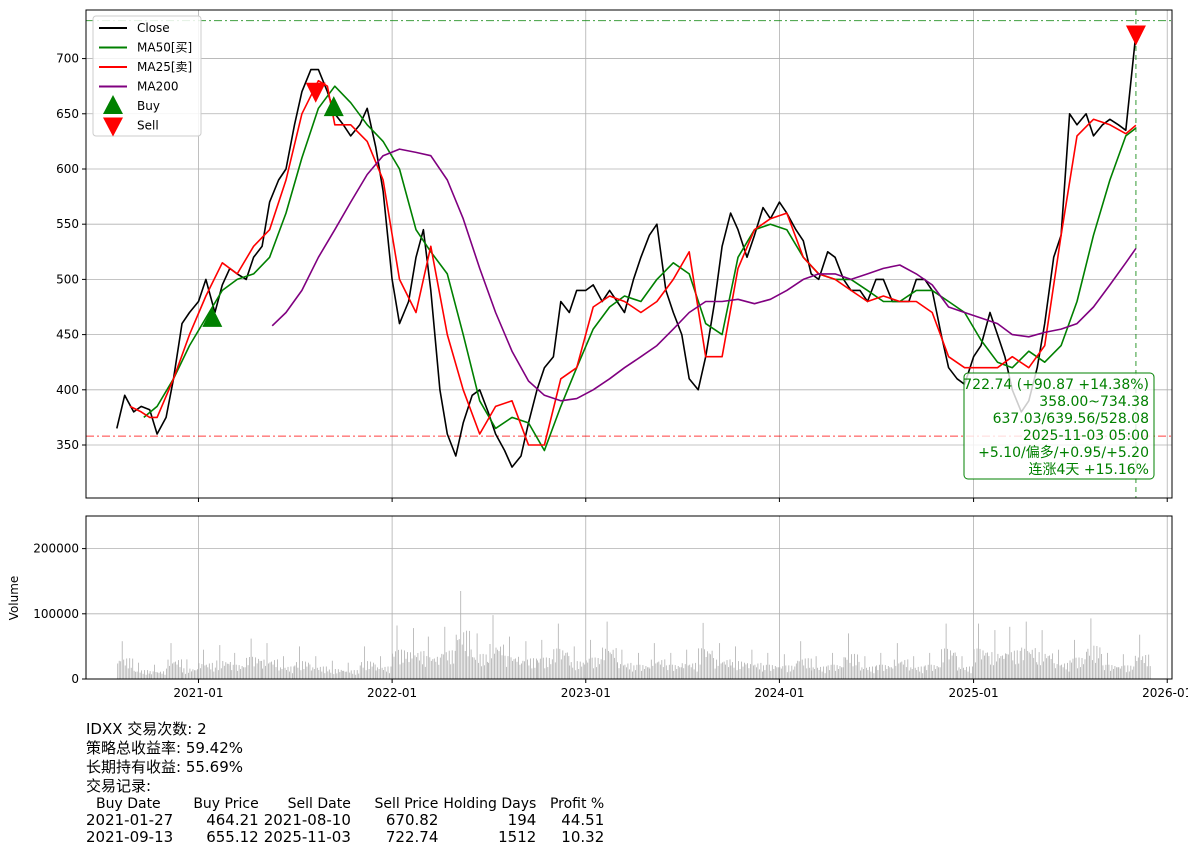  I want to click on volume-y-ticks: 0 100000 200000, so click(59, 614).